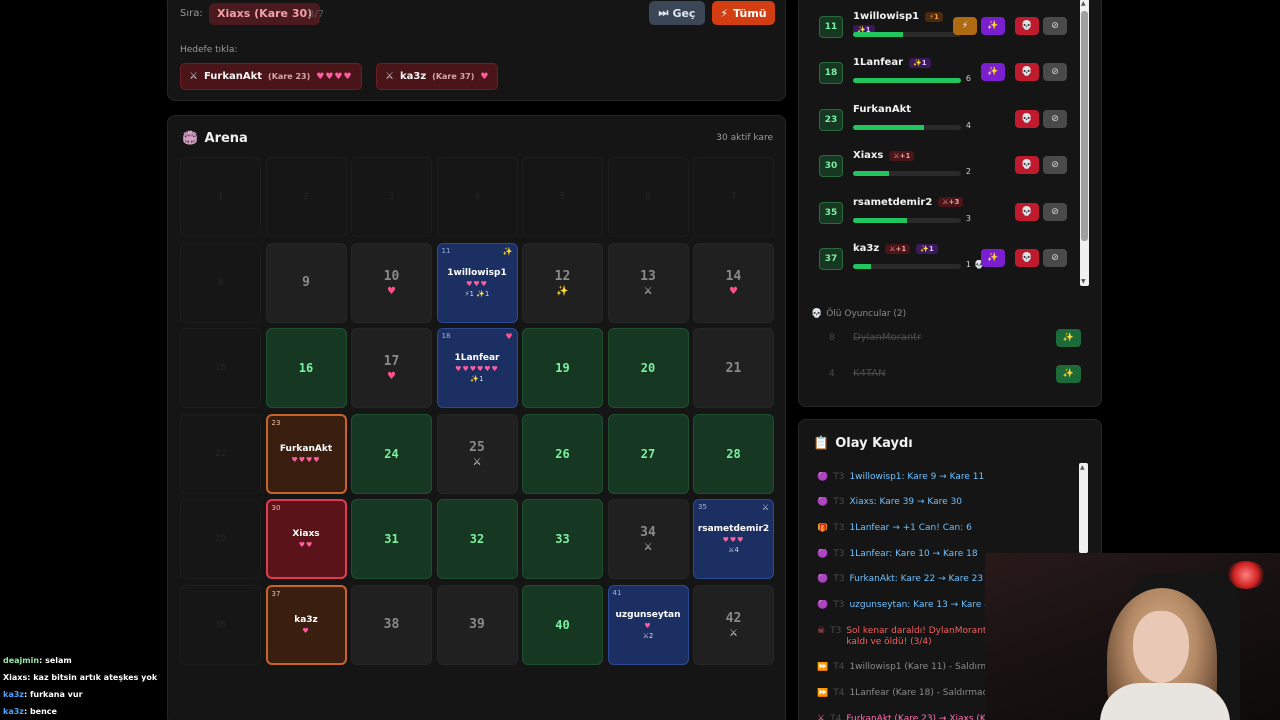 This screenshot has width=1280, height=720. I want to click on arena-square: 27, so click(648, 453).